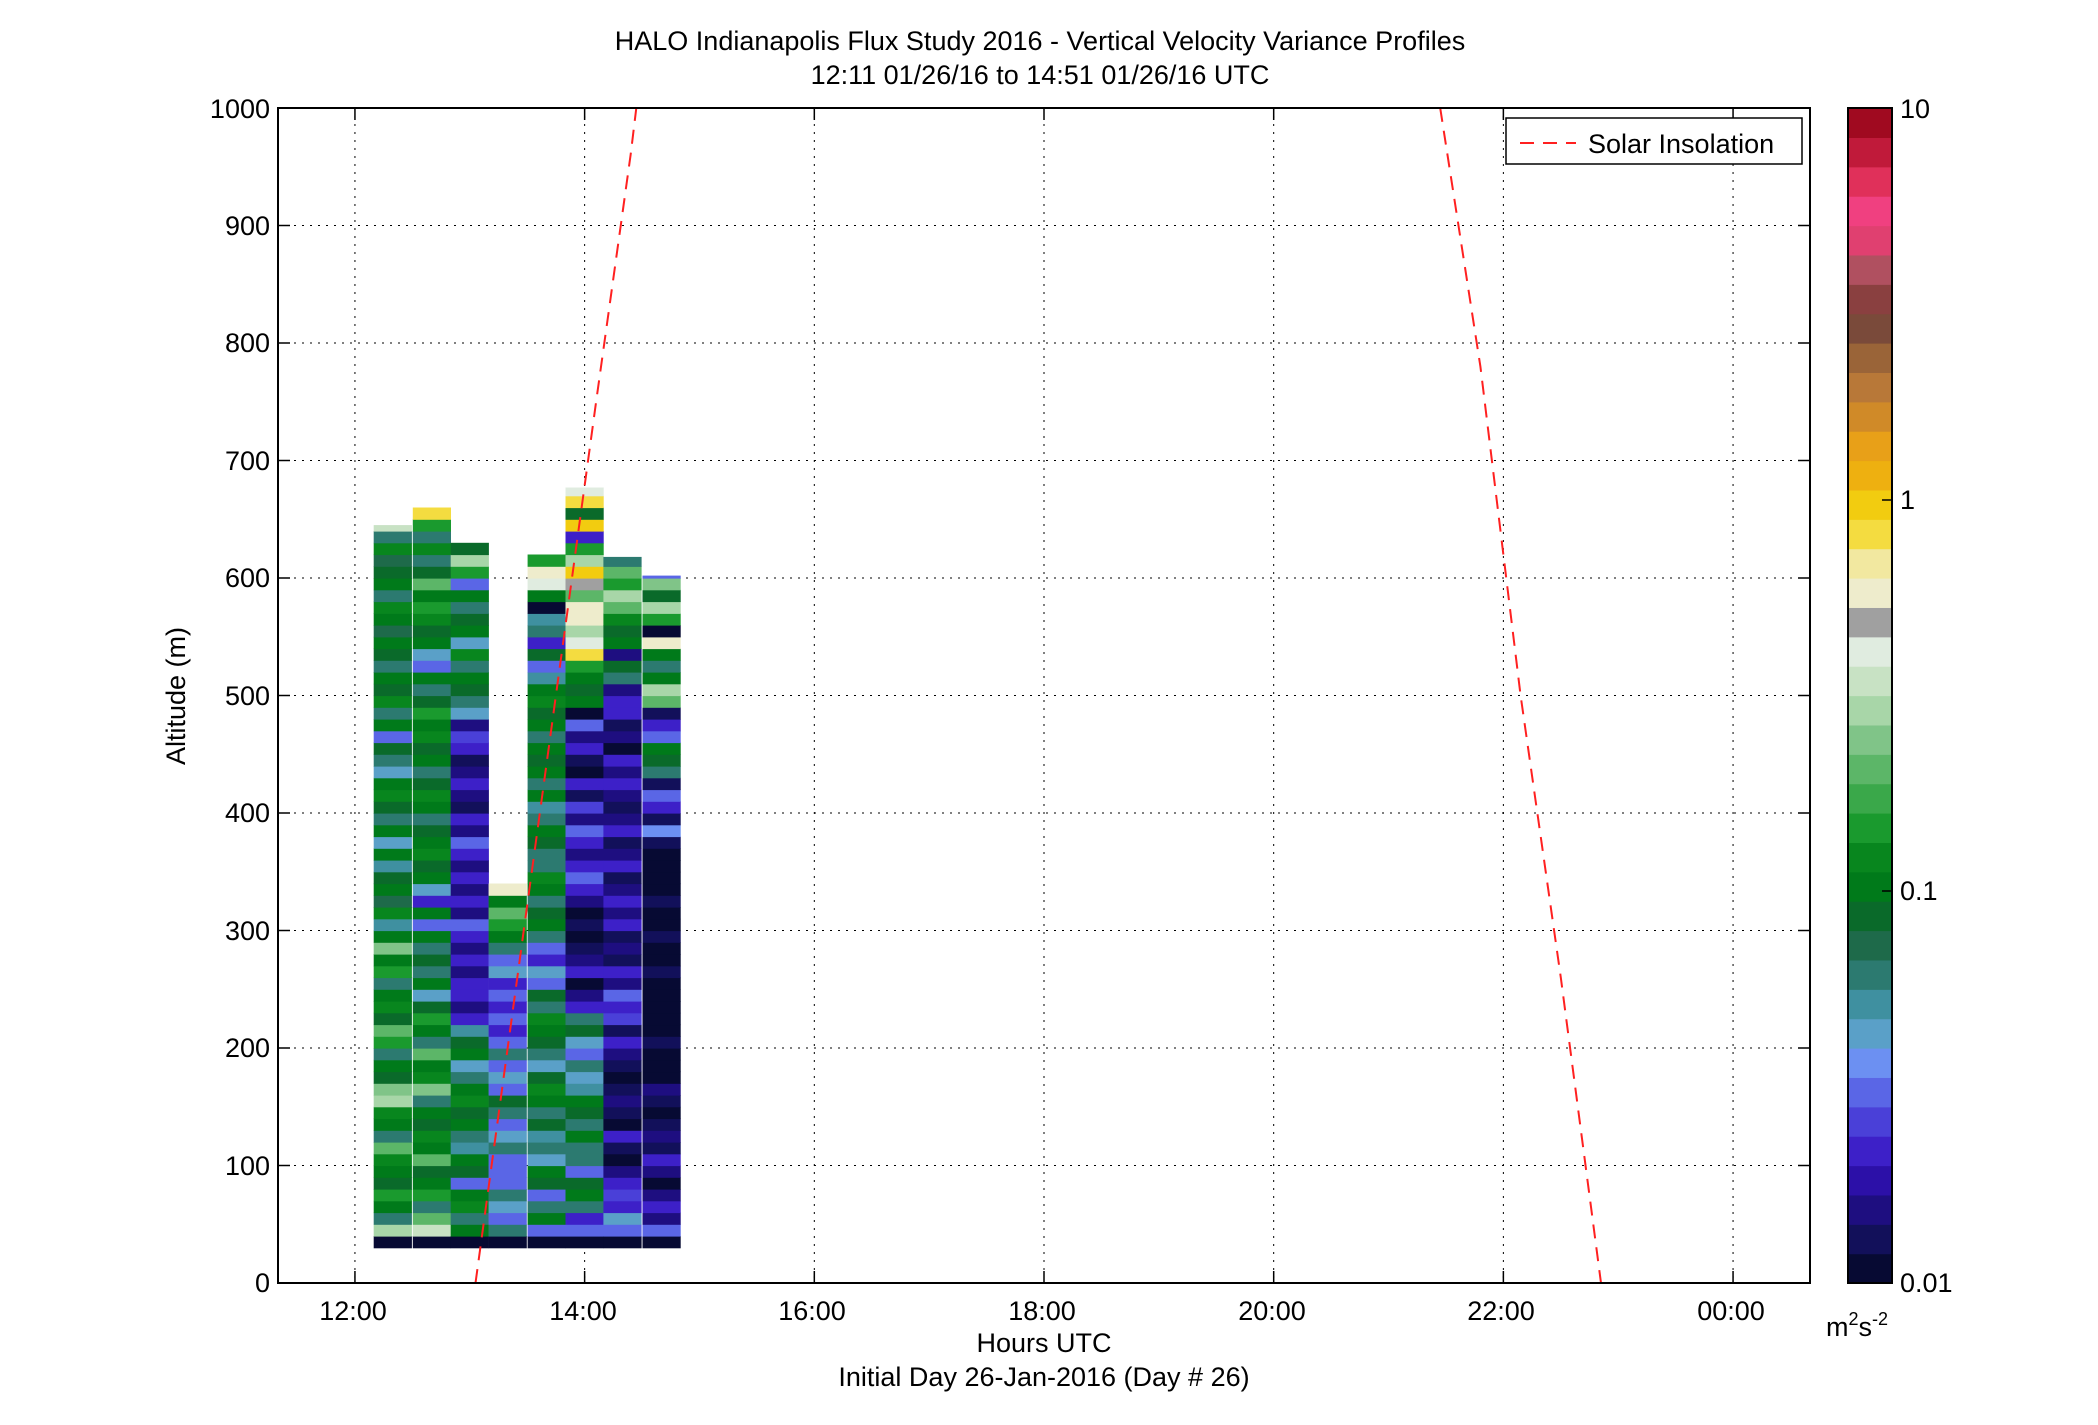  What do you see at coordinates (1926, 1283) in the screenshot?
I see `colorbar-tick-label: 0.01` at bounding box center [1926, 1283].